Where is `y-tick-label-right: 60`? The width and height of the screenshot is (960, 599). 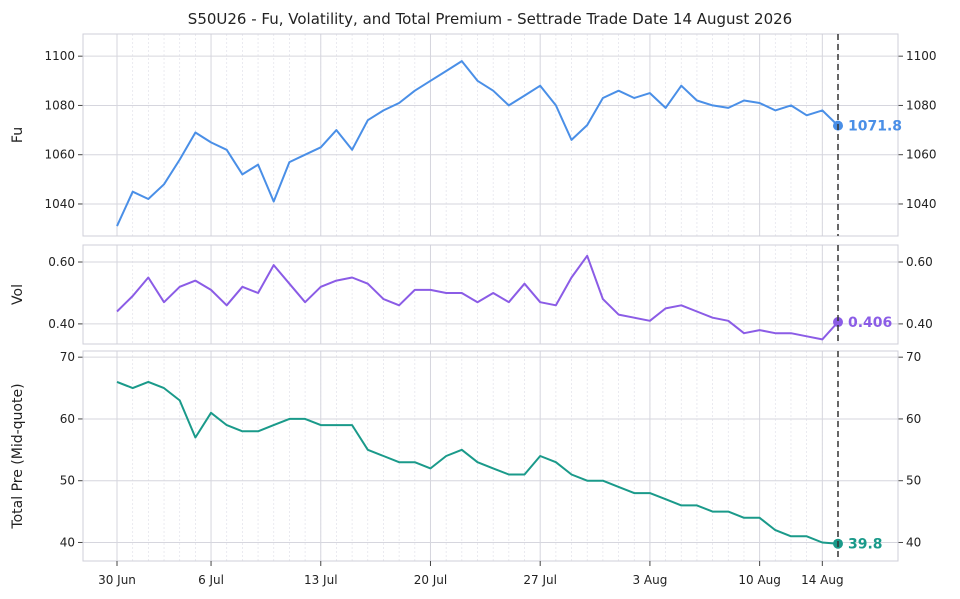
y-tick-label-right: 60 is located at coordinates (913, 419).